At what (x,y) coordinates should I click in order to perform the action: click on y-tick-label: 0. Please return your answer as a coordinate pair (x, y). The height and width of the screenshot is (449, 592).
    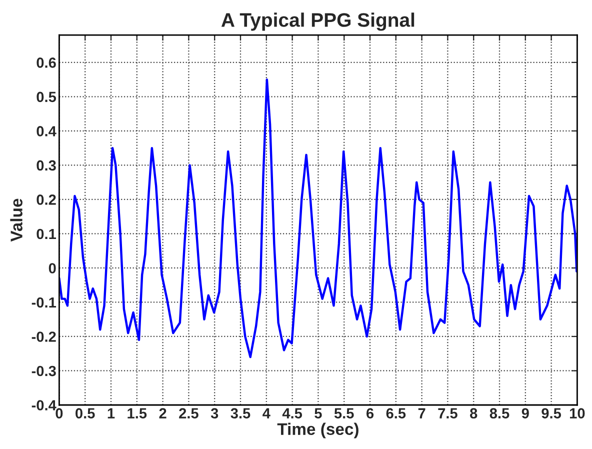
    Looking at the image, I should click on (52, 268).